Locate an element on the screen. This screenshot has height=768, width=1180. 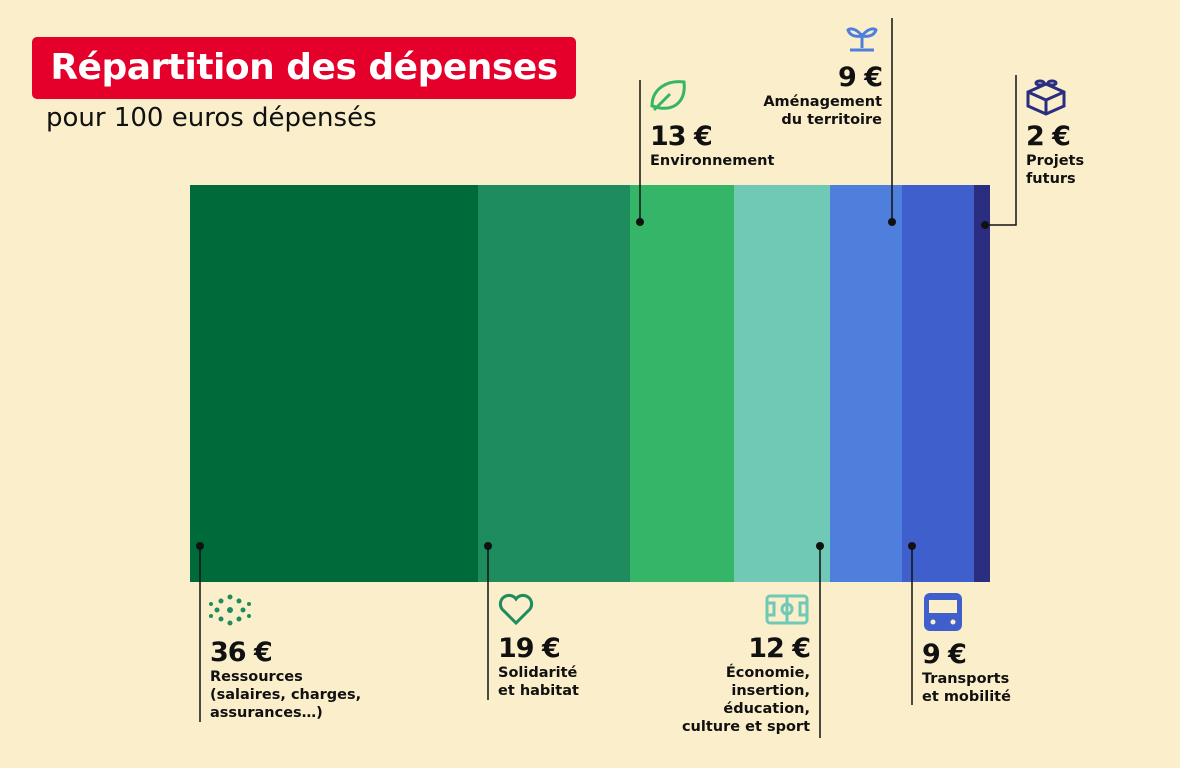
icon-environnement is located at coordinates (668, 96).